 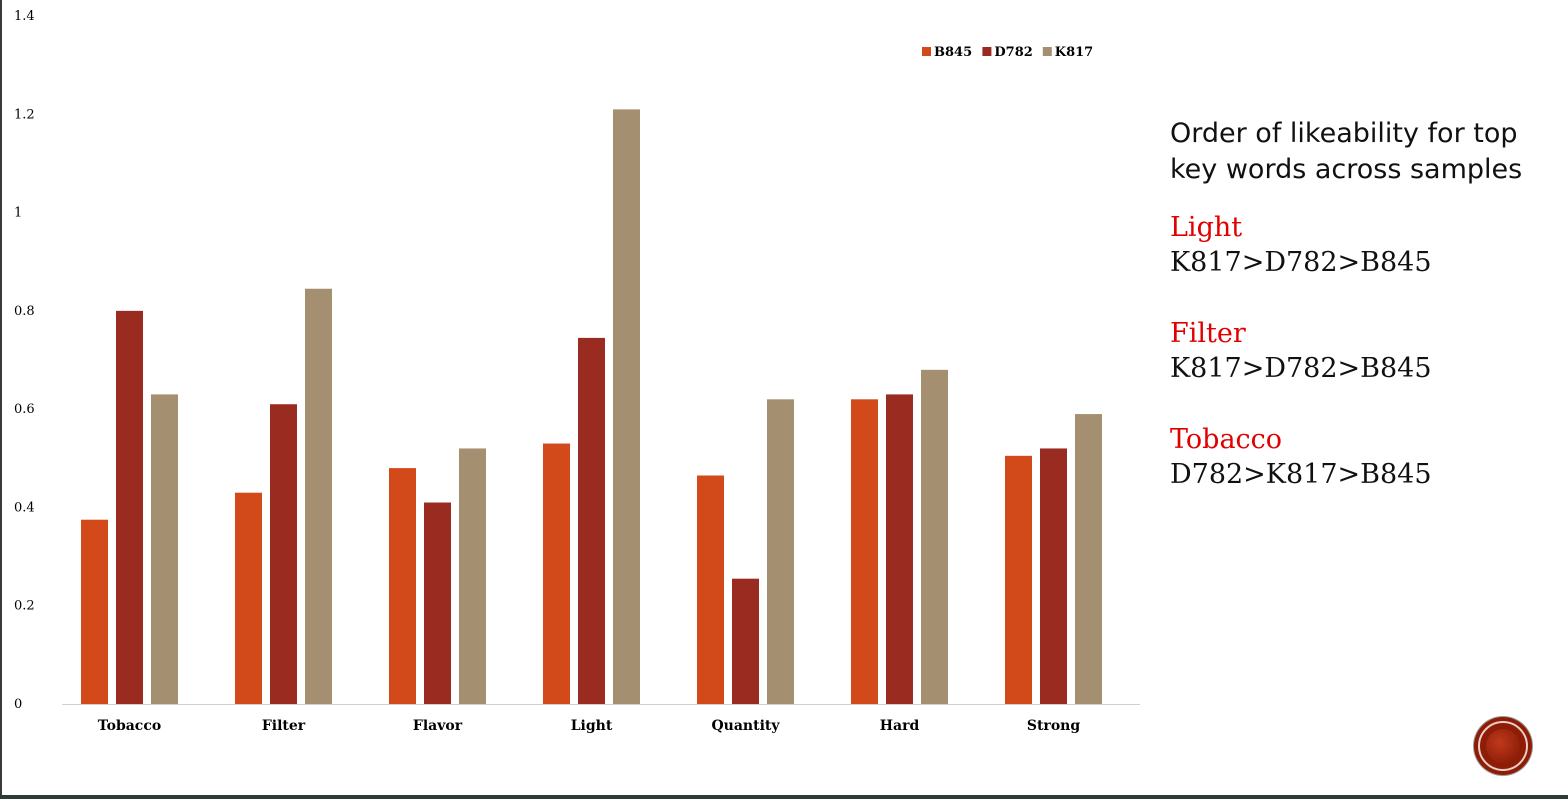 What do you see at coordinates (129, 726) in the screenshot?
I see `x-category-label: Tobacco` at bounding box center [129, 726].